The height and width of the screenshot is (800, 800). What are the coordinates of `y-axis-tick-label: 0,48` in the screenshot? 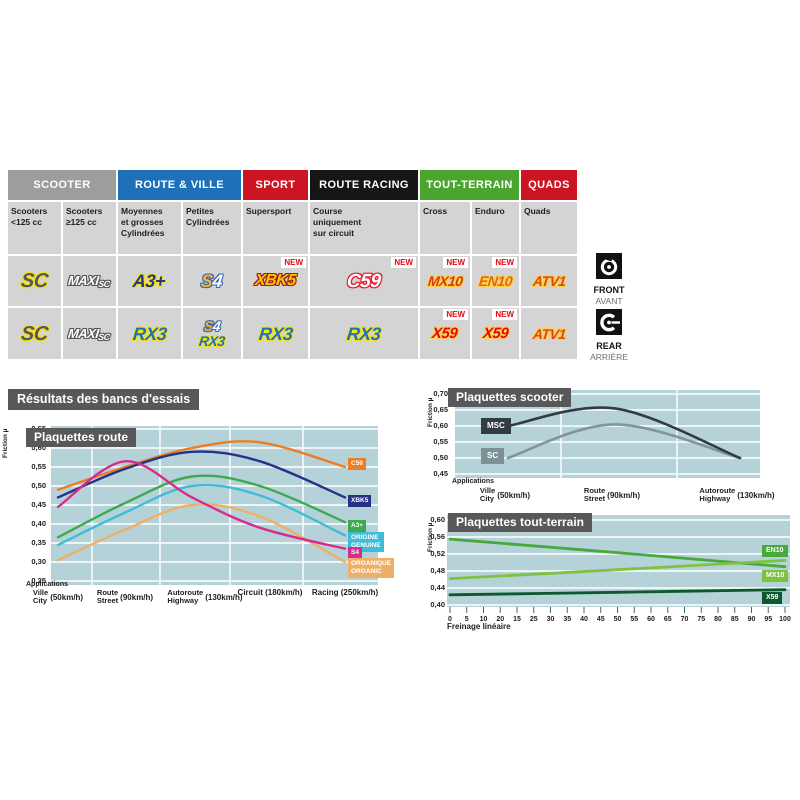 It's located at (437, 570).